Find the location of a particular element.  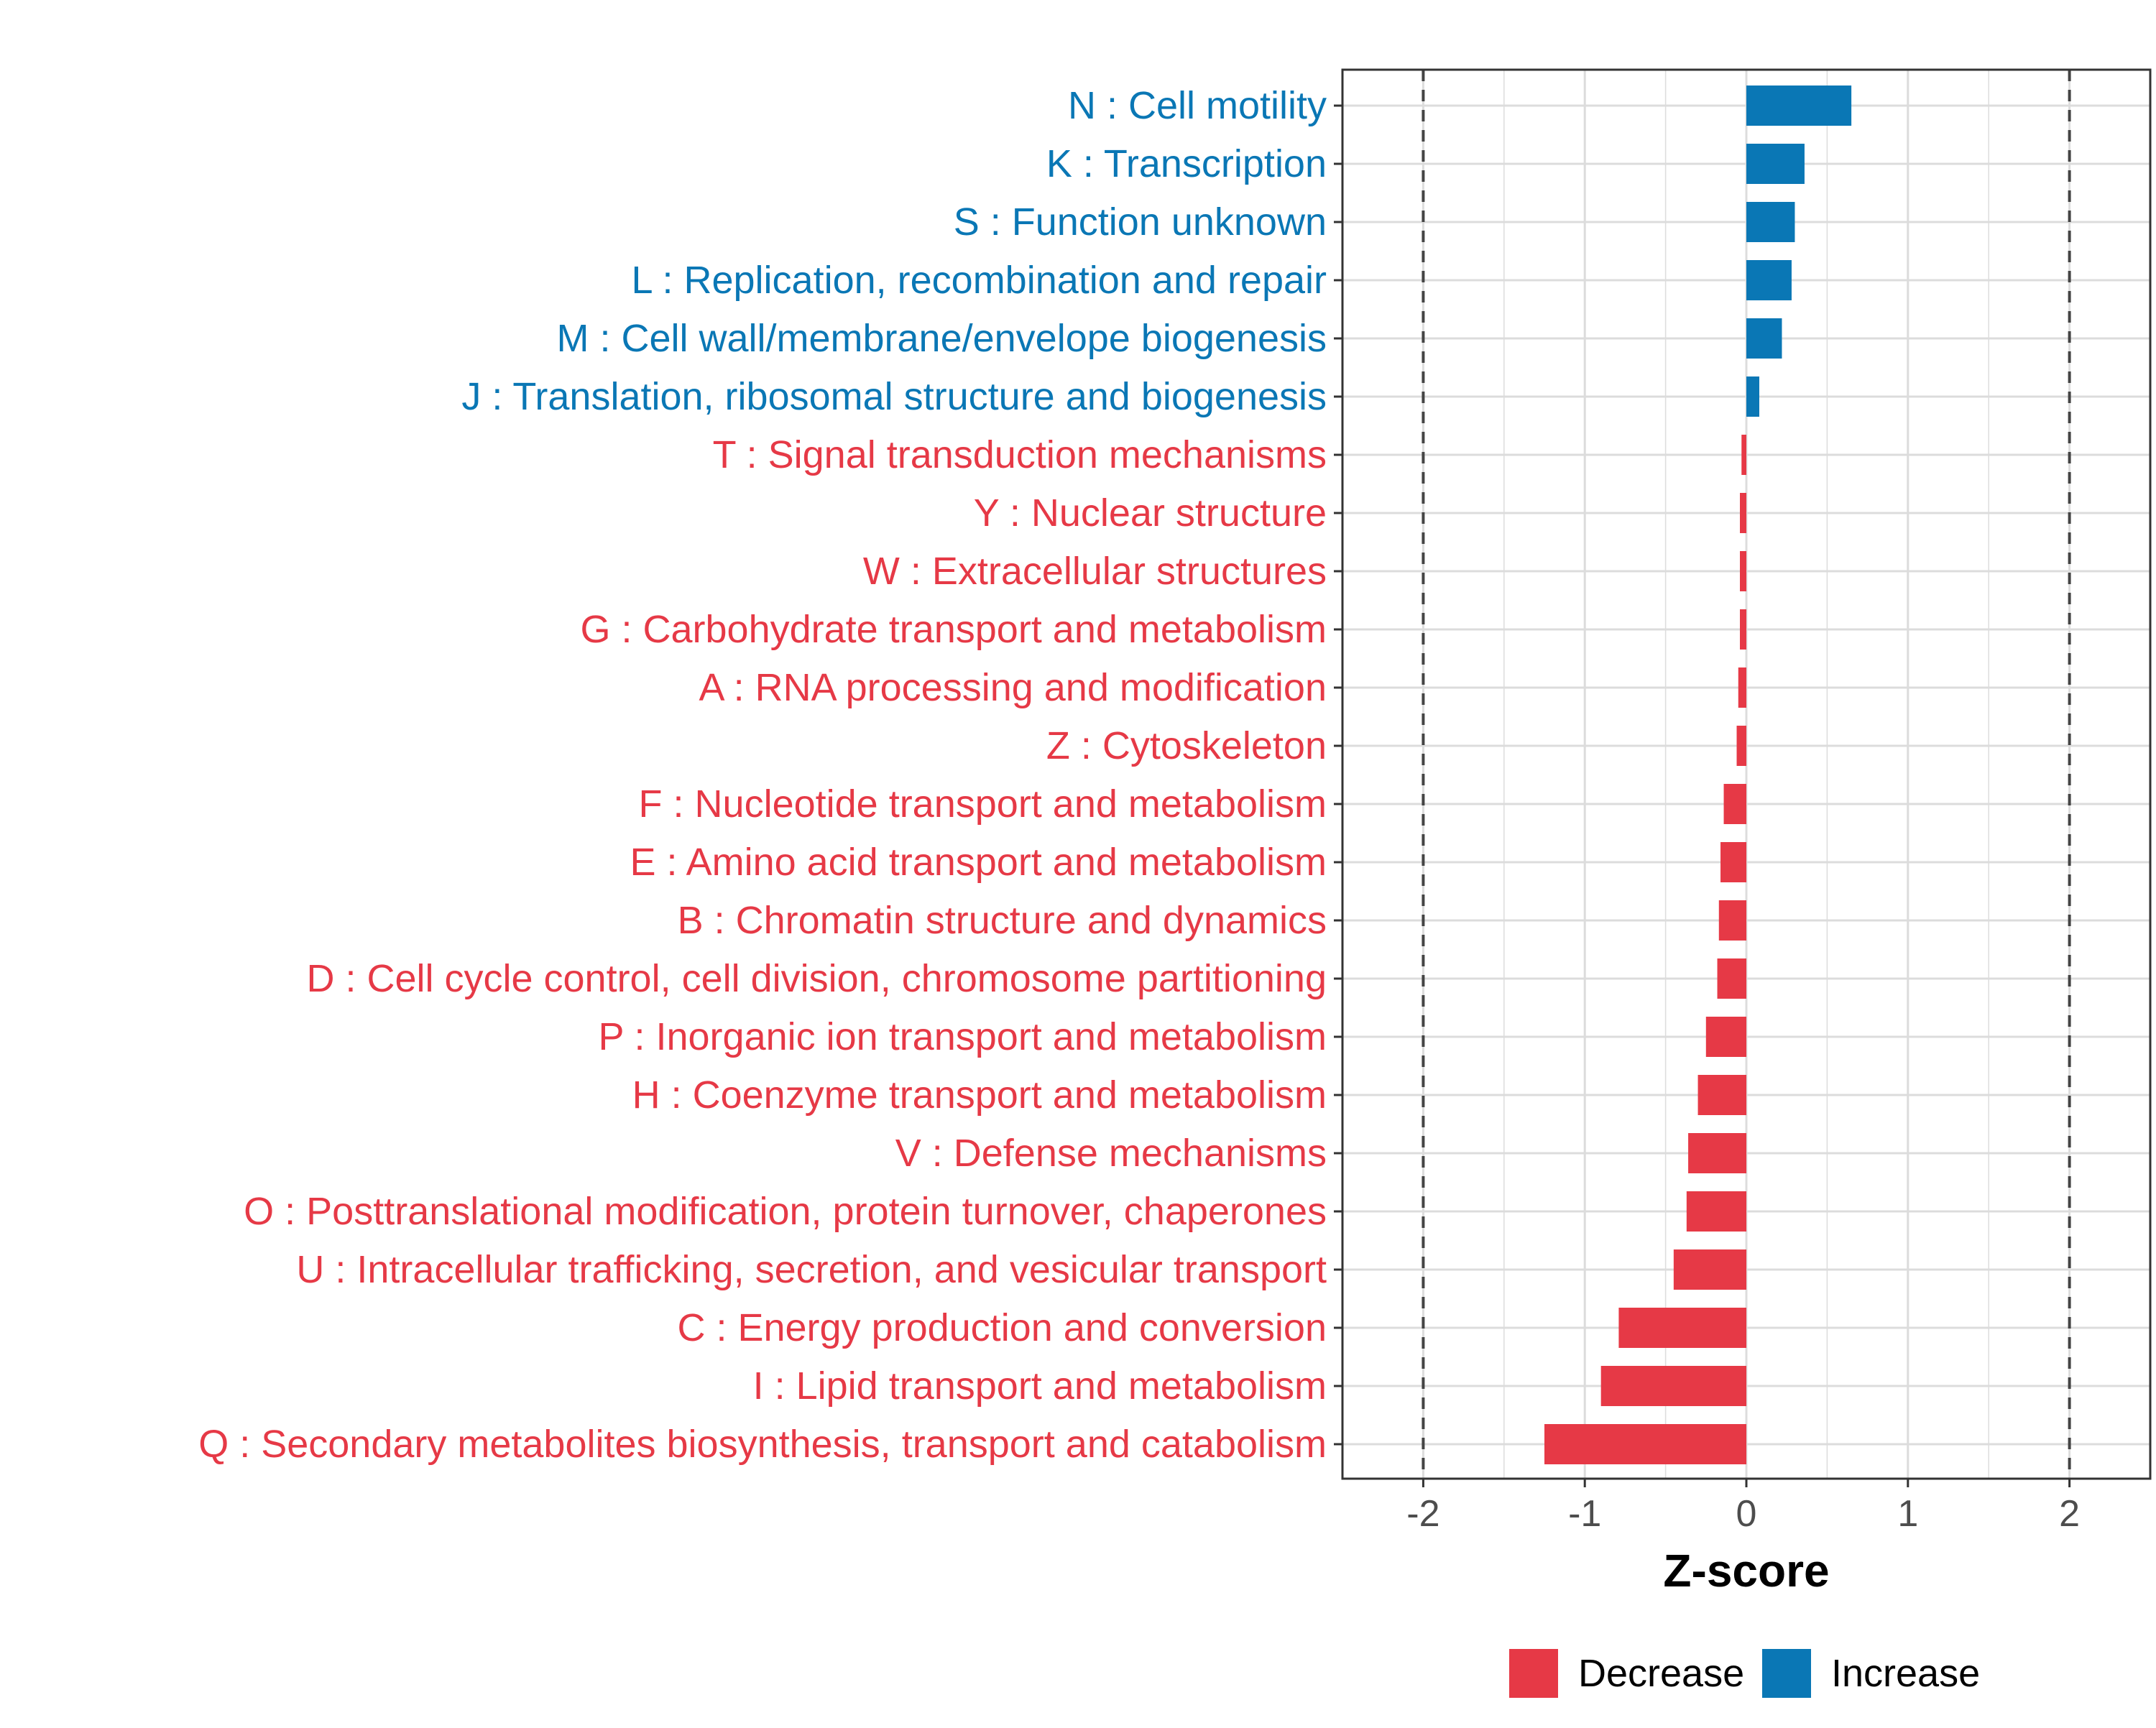

x-tick-label: 2 is located at coordinates (2069, 1514).